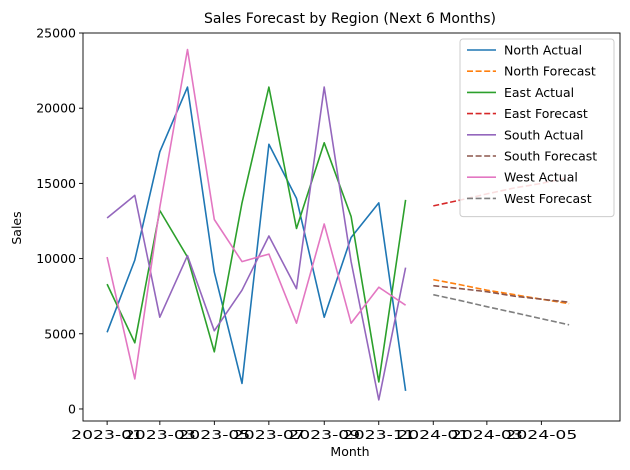 This screenshot has height=470, width=630. Describe the element at coordinates (56, 33) in the screenshot. I see `y-tick-label: 25000` at that location.